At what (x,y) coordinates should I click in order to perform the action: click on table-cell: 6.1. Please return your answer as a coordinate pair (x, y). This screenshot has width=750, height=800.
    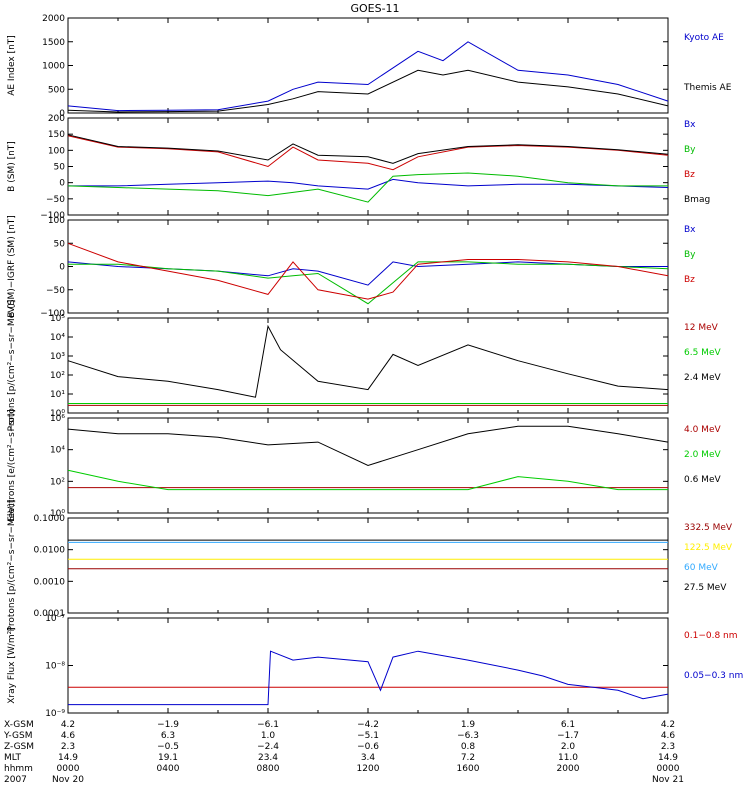
    Looking at the image, I should click on (568, 725).